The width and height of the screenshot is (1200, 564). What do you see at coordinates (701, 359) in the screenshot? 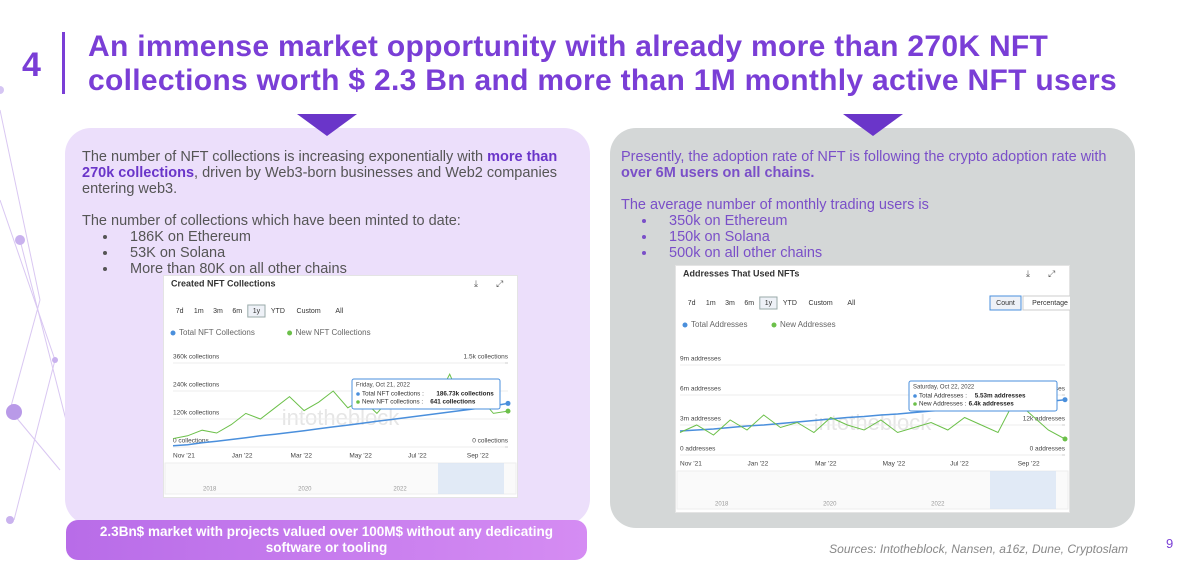
I see `y-tick-label: 9m addresses` at bounding box center [701, 359].